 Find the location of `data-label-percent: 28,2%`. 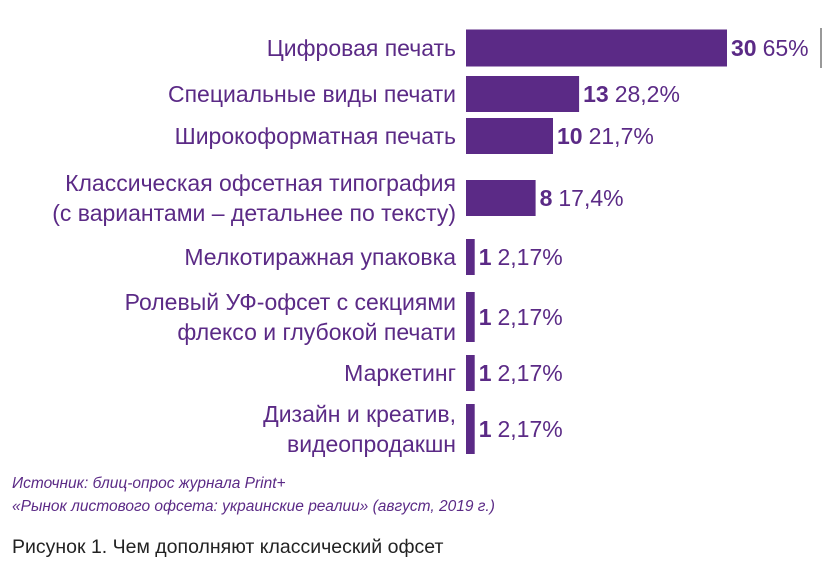

data-label-percent: 28,2% is located at coordinates (647, 94).